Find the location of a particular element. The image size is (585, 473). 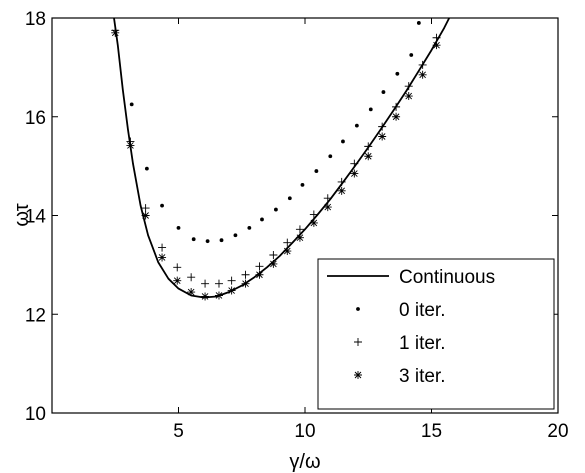

legend-label: 0 iter. is located at coordinates (422, 310).